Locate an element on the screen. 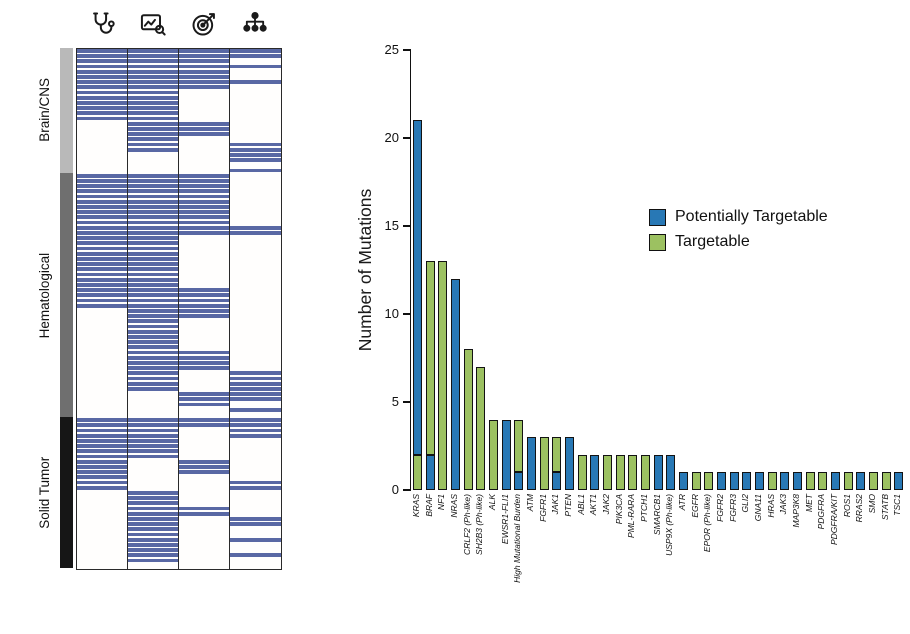 This screenshot has height=634, width=910. stethoscope-icon is located at coordinates (101, 24).